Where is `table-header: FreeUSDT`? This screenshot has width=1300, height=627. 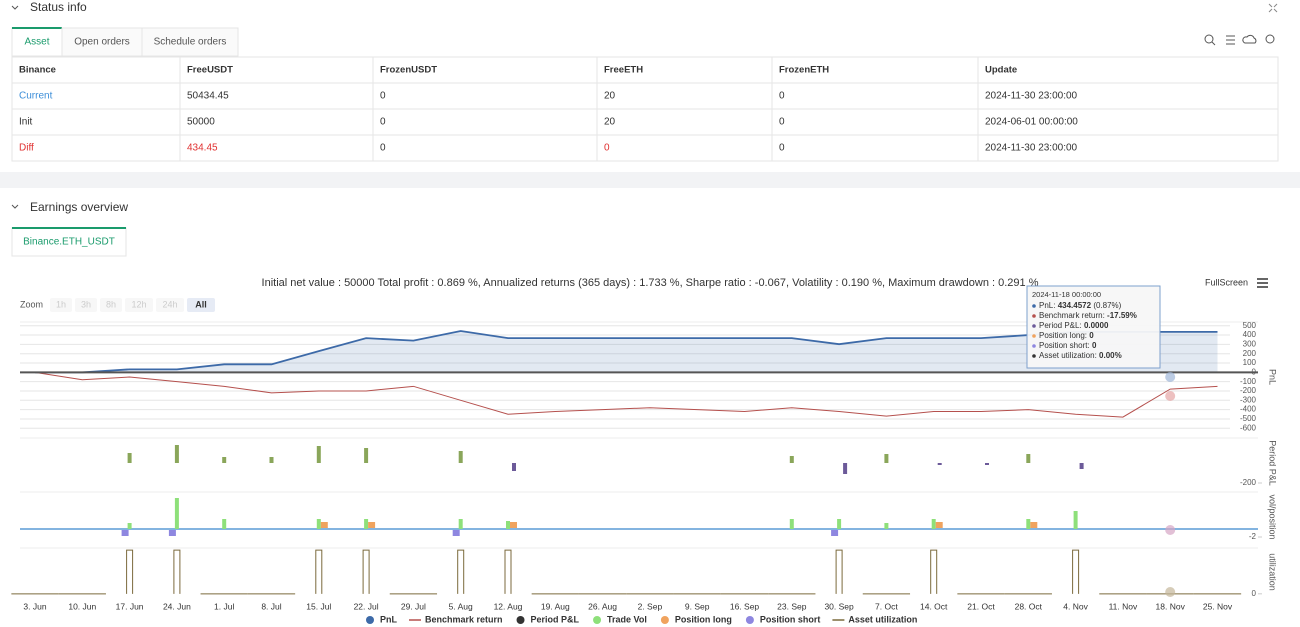
table-header: FreeUSDT is located at coordinates (210, 70).